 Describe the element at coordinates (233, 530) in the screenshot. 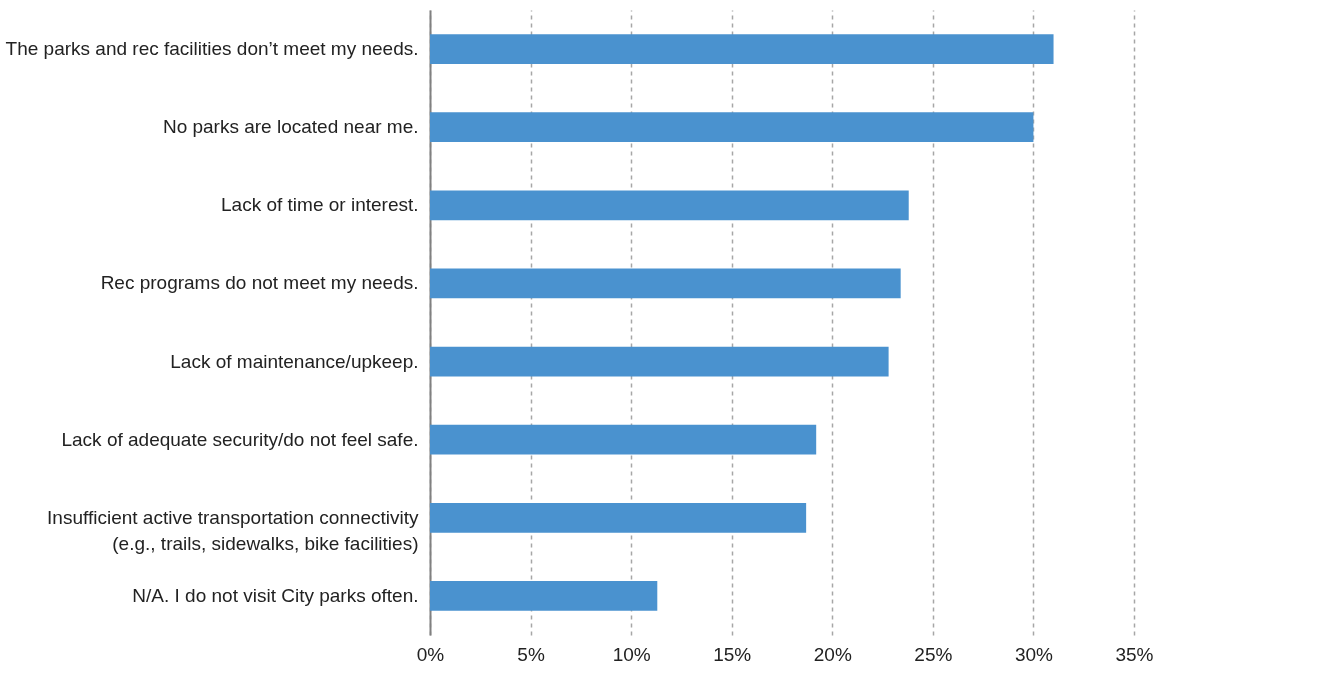

I see `y-tick-label: Insufficient active transportation connectivity (e.g., trails, sidewalks, bike facilities)` at that location.